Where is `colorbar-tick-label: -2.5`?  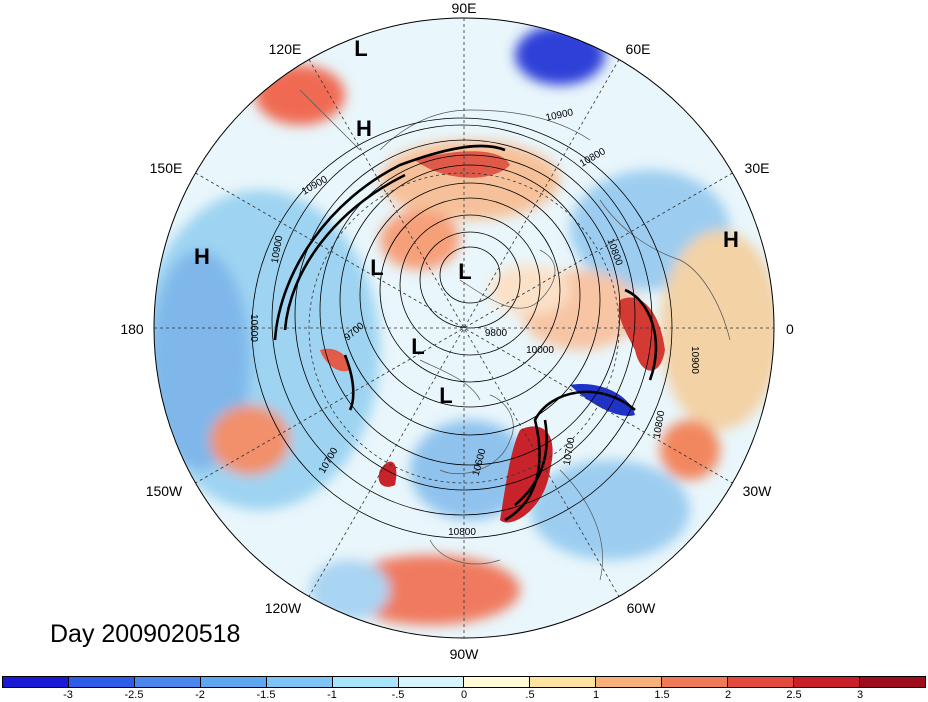
colorbar-tick-label: -2.5 is located at coordinates (134, 695).